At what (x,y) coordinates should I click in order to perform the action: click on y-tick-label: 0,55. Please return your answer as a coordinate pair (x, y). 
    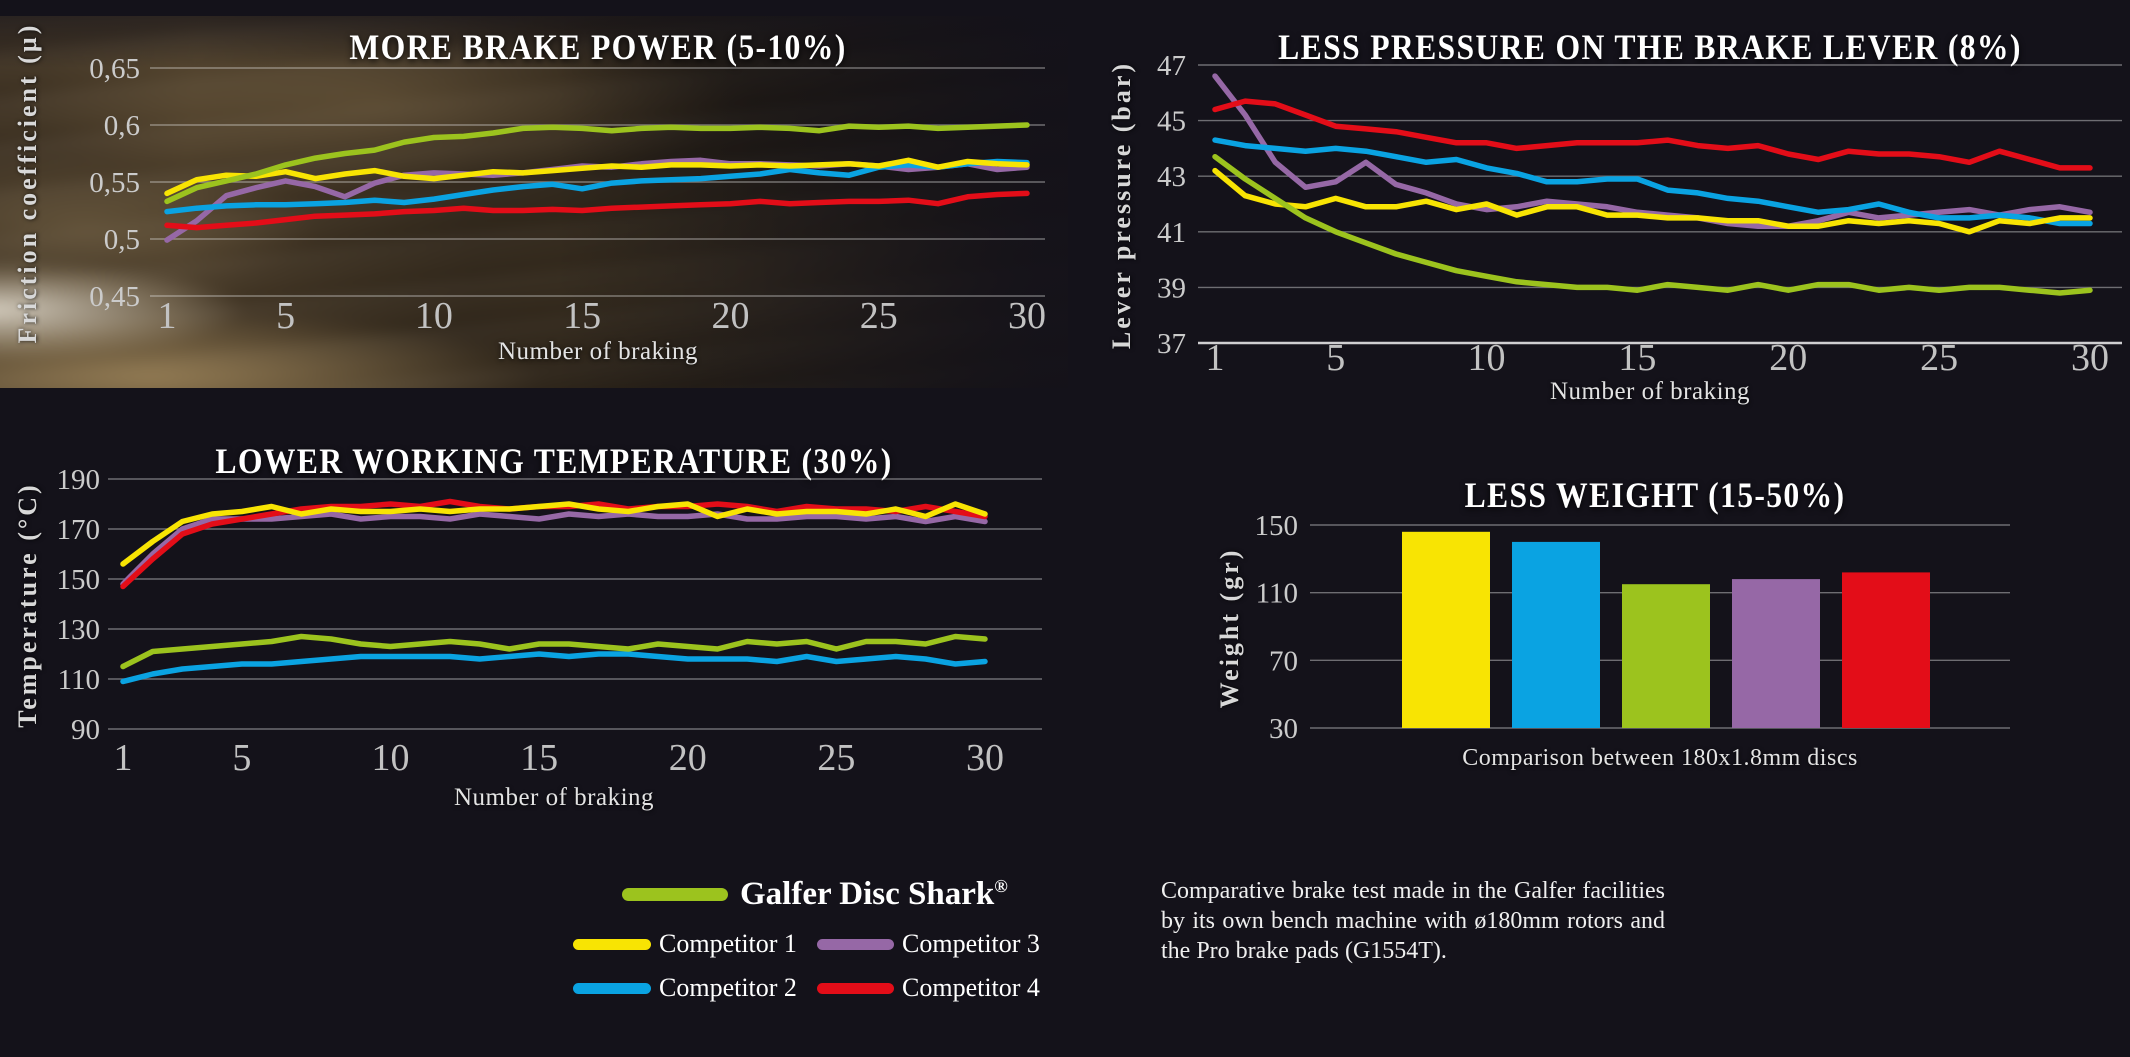
    Looking at the image, I should click on (114, 183).